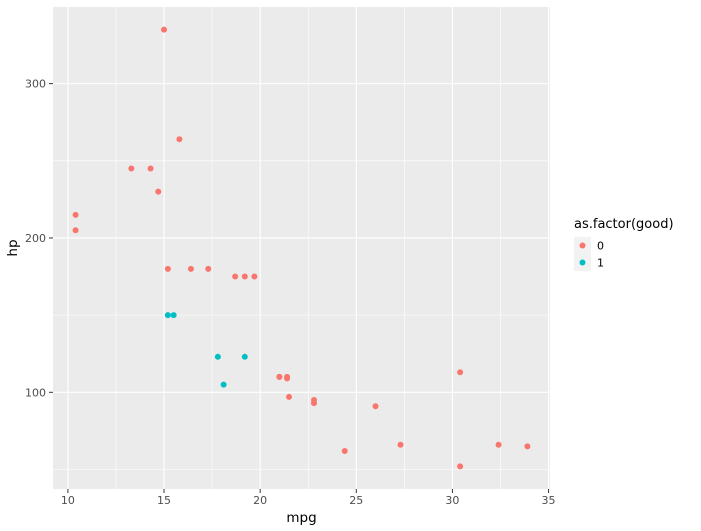 Image resolution: width=701 pixels, height=531 pixels. I want to click on x-axis-title: mpg, so click(301, 518).